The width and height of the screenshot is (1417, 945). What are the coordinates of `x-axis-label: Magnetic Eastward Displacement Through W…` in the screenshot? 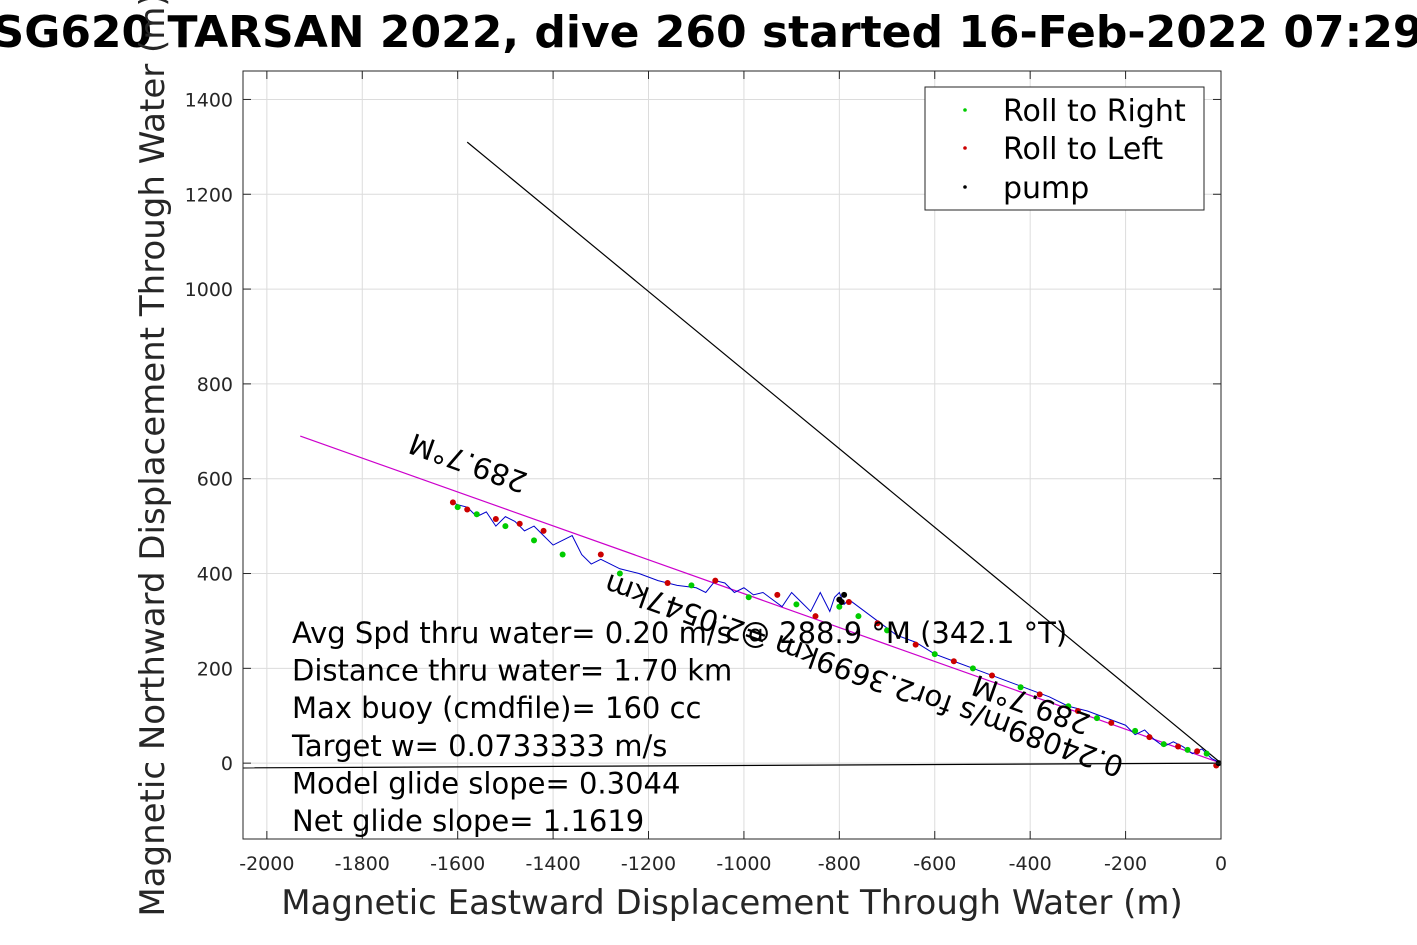 It's located at (732, 903).